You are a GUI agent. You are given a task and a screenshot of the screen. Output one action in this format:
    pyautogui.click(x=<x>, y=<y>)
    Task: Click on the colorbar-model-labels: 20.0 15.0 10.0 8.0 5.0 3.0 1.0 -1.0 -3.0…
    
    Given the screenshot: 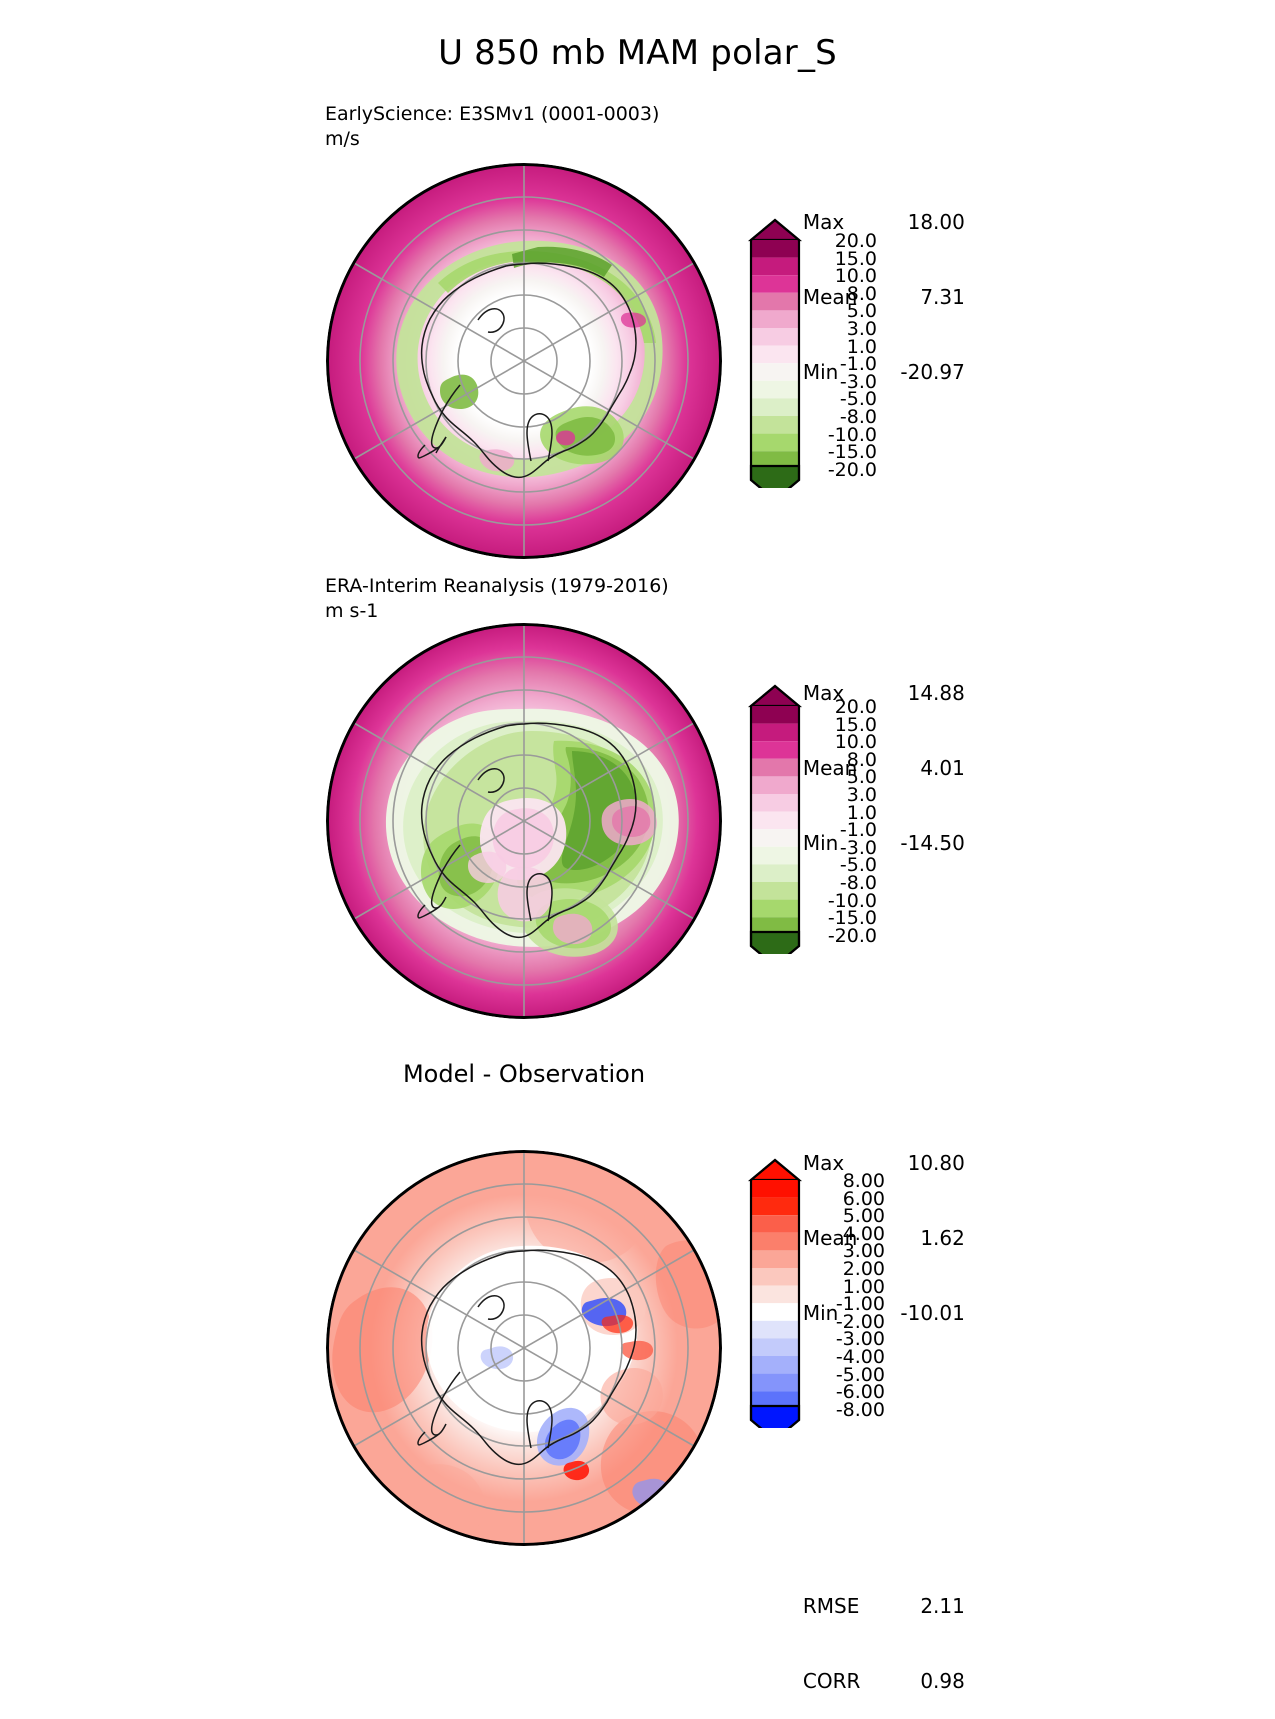 What is the action you would take?
    pyautogui.click(x=841, y=353)
    